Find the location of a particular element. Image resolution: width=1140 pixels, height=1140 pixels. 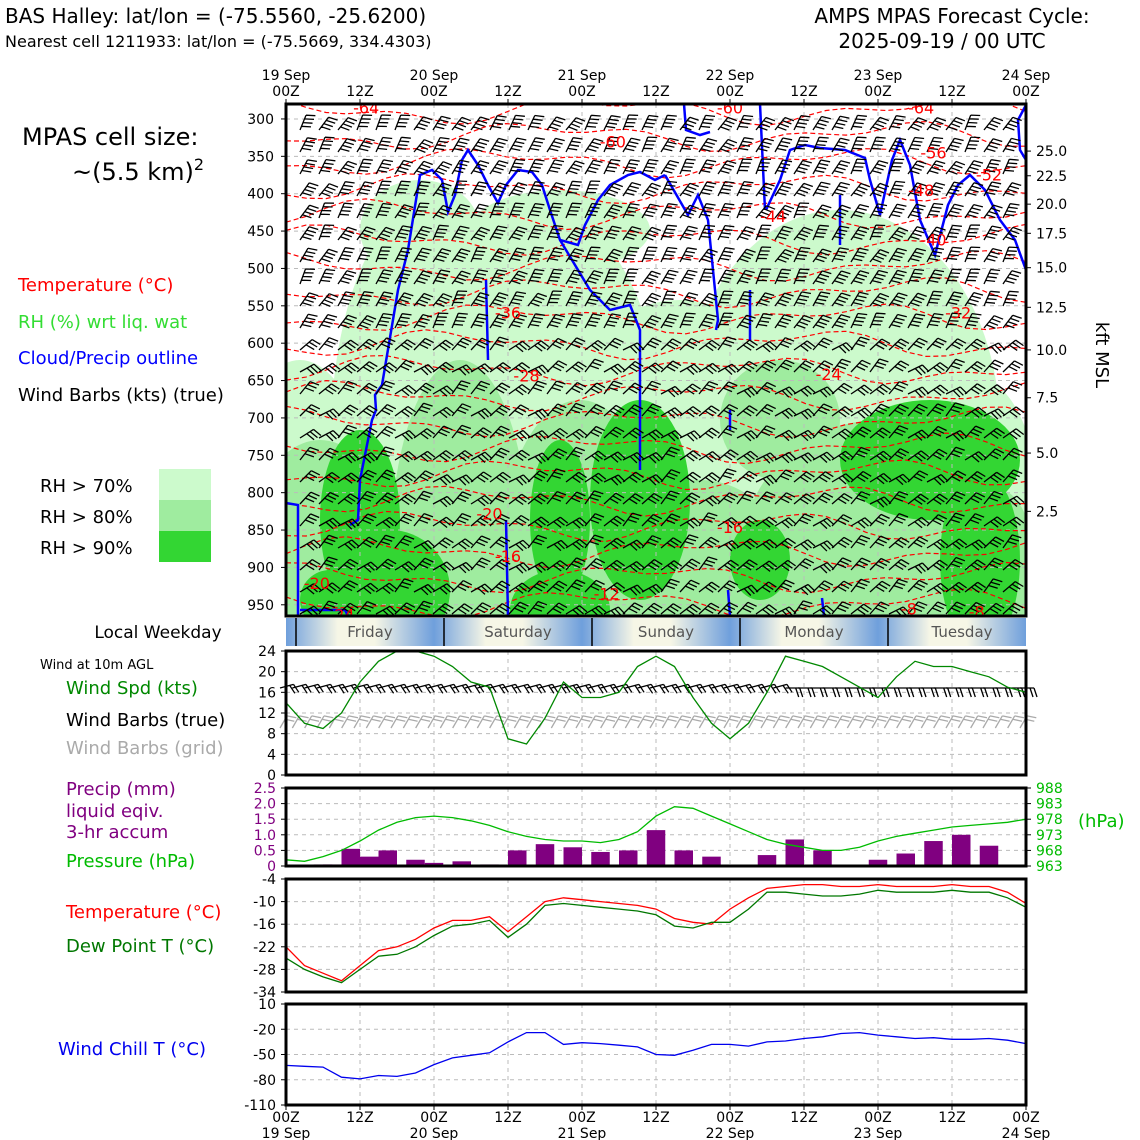

temperature-contour-label: -20 is located at coordinates (489, 514).